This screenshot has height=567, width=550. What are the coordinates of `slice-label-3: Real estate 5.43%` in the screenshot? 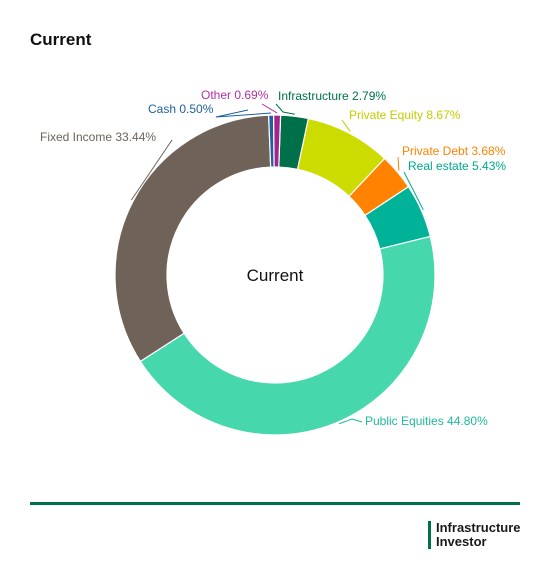 It's located at (457, 166).